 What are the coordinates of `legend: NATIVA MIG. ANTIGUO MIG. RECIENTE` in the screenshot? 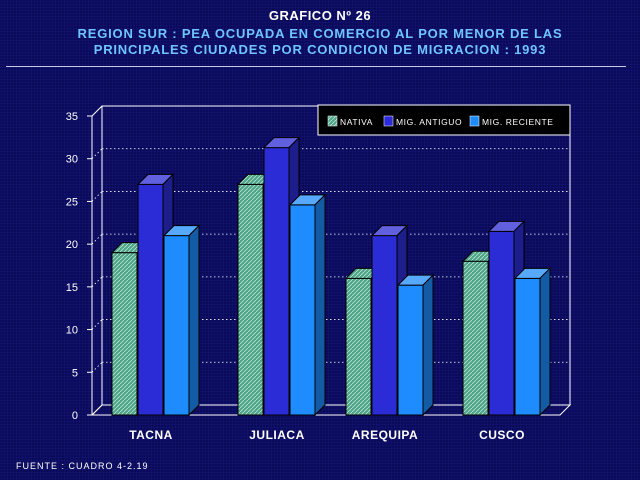 It's located at (444, 120).